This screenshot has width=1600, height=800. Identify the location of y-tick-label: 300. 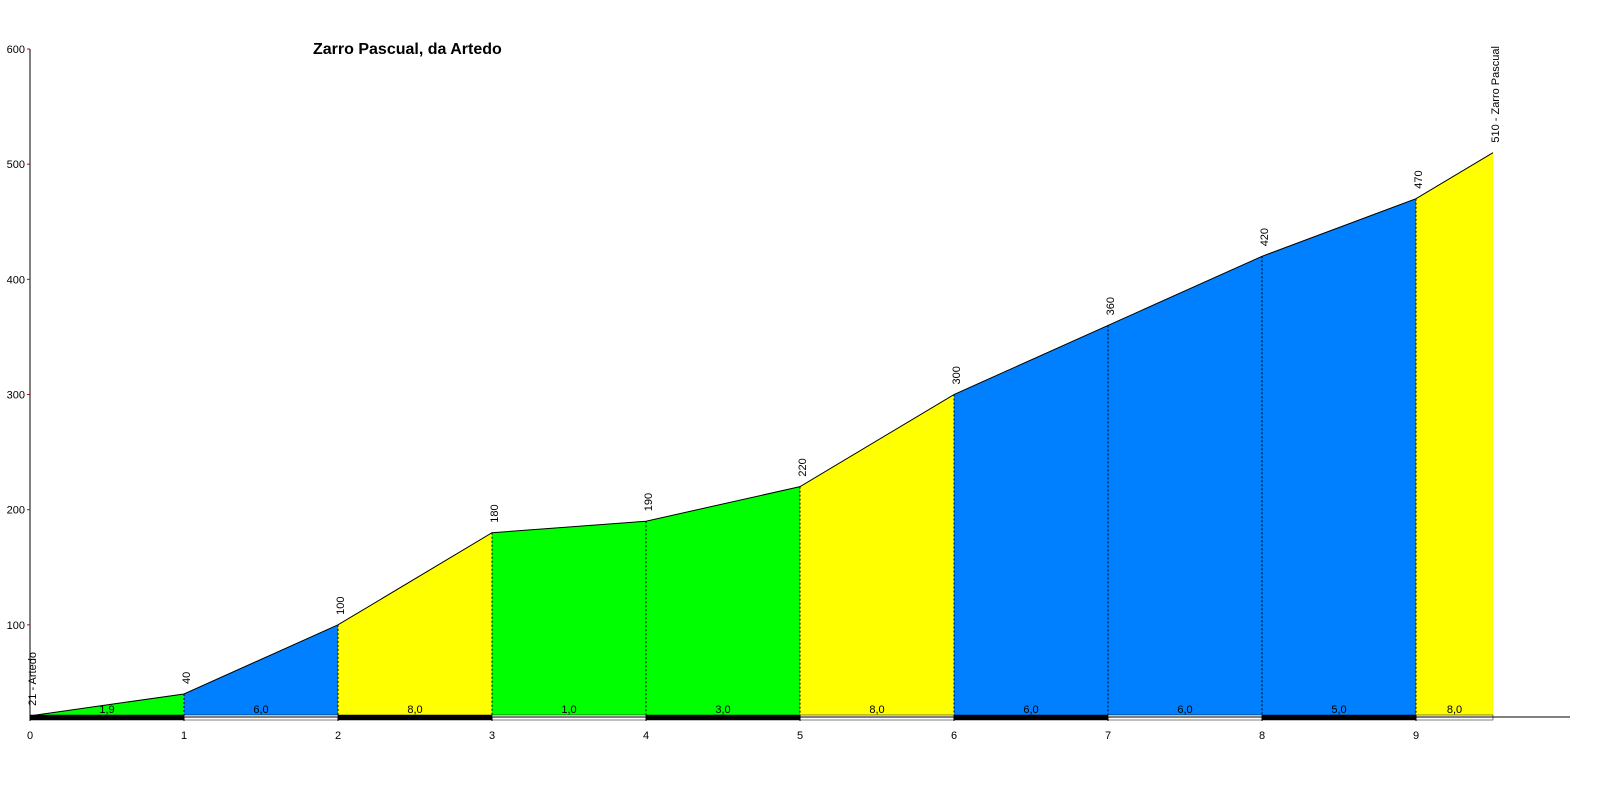
(16, 396).